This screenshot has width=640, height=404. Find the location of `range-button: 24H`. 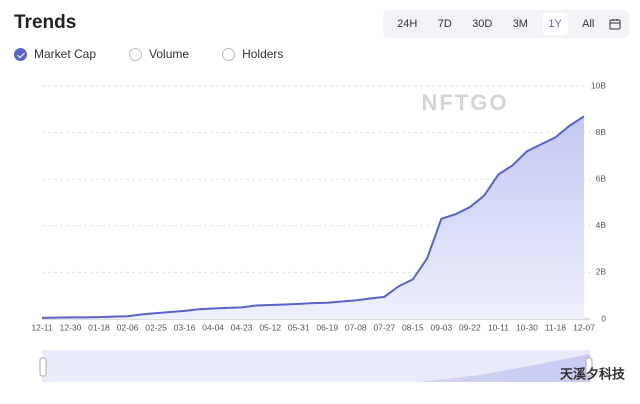

range-button: 24H is located at coordinates (407, 24).